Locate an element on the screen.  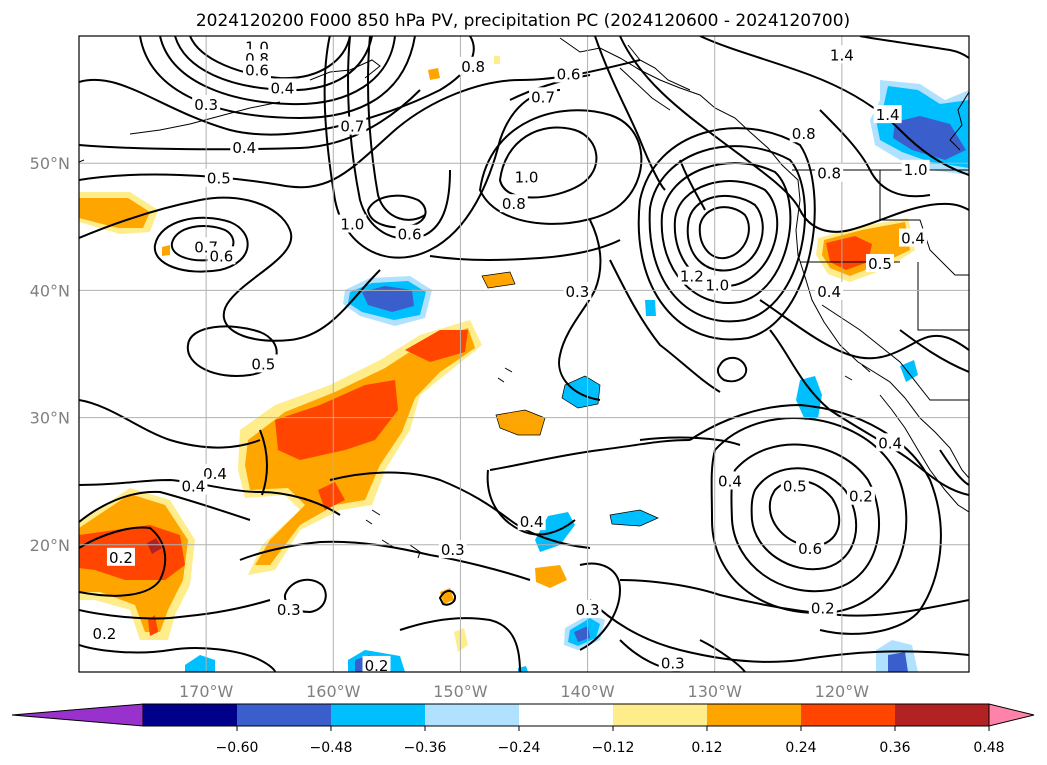
y-tick-label: 40°N is located at coordinates (50, 290).